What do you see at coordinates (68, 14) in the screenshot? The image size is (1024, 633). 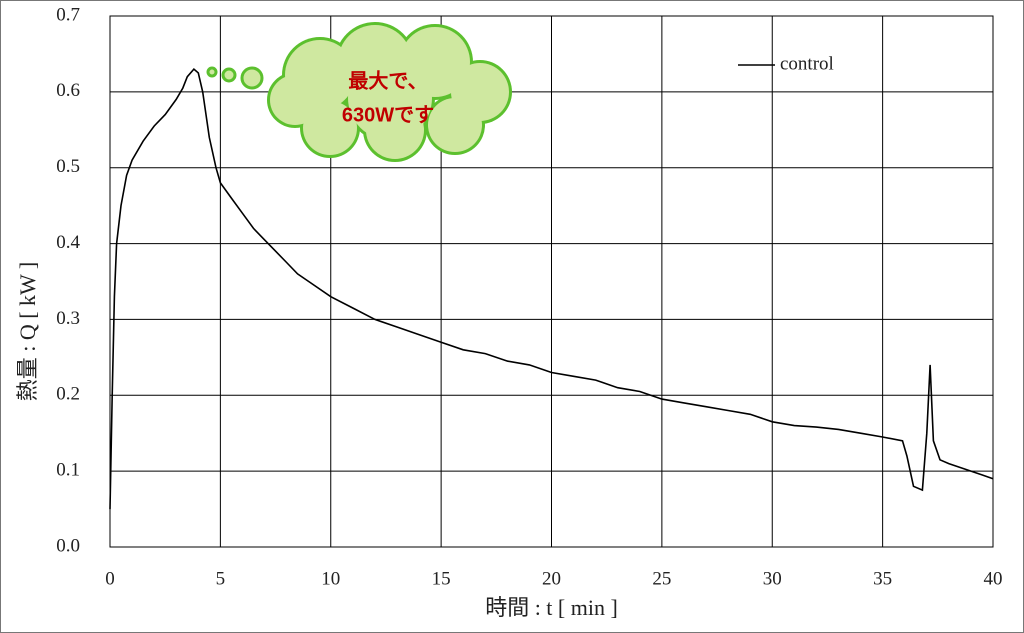 I see `y-tick-label: 0.7` at bounding box center [68, 14].